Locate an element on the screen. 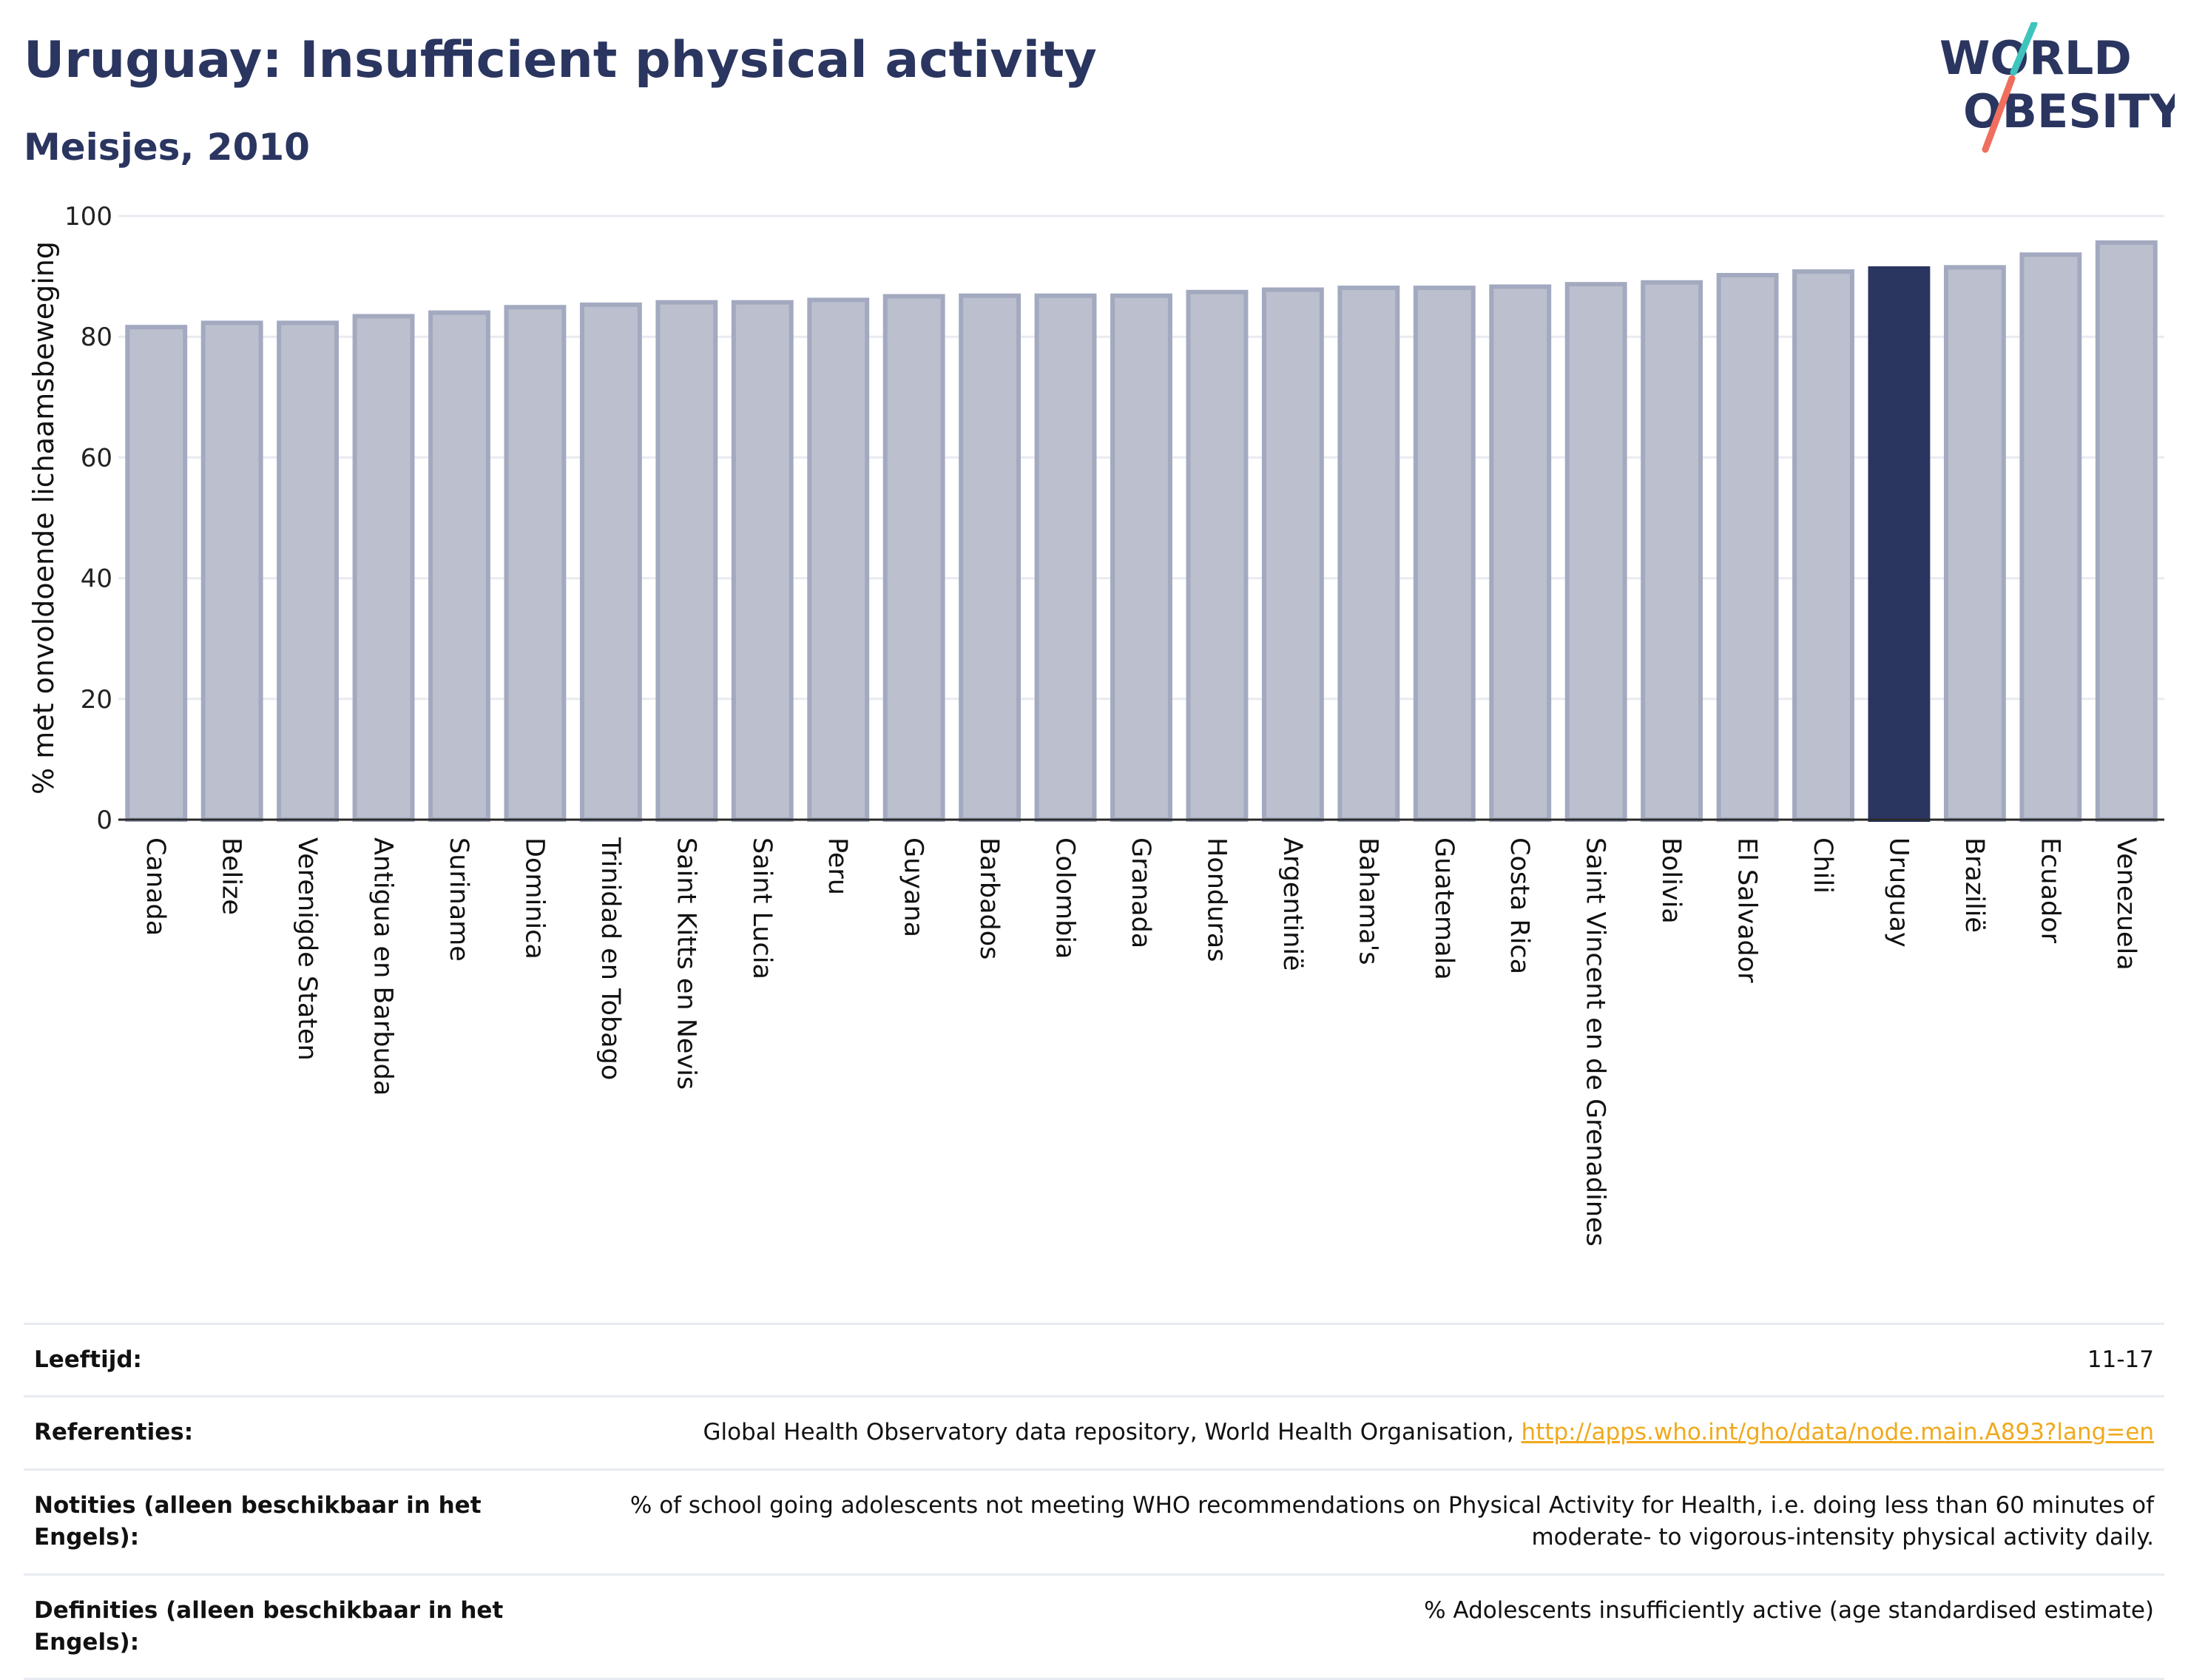  x-tick-label: Peru is located at coordinates (838, 866).